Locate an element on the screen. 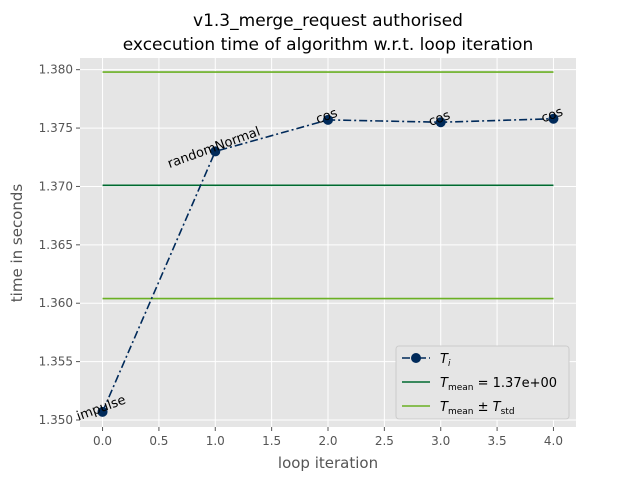 This screenshot has width=640, height=480. legend-mean-value: 1.37e+00 is located at coordinates (525, 383).